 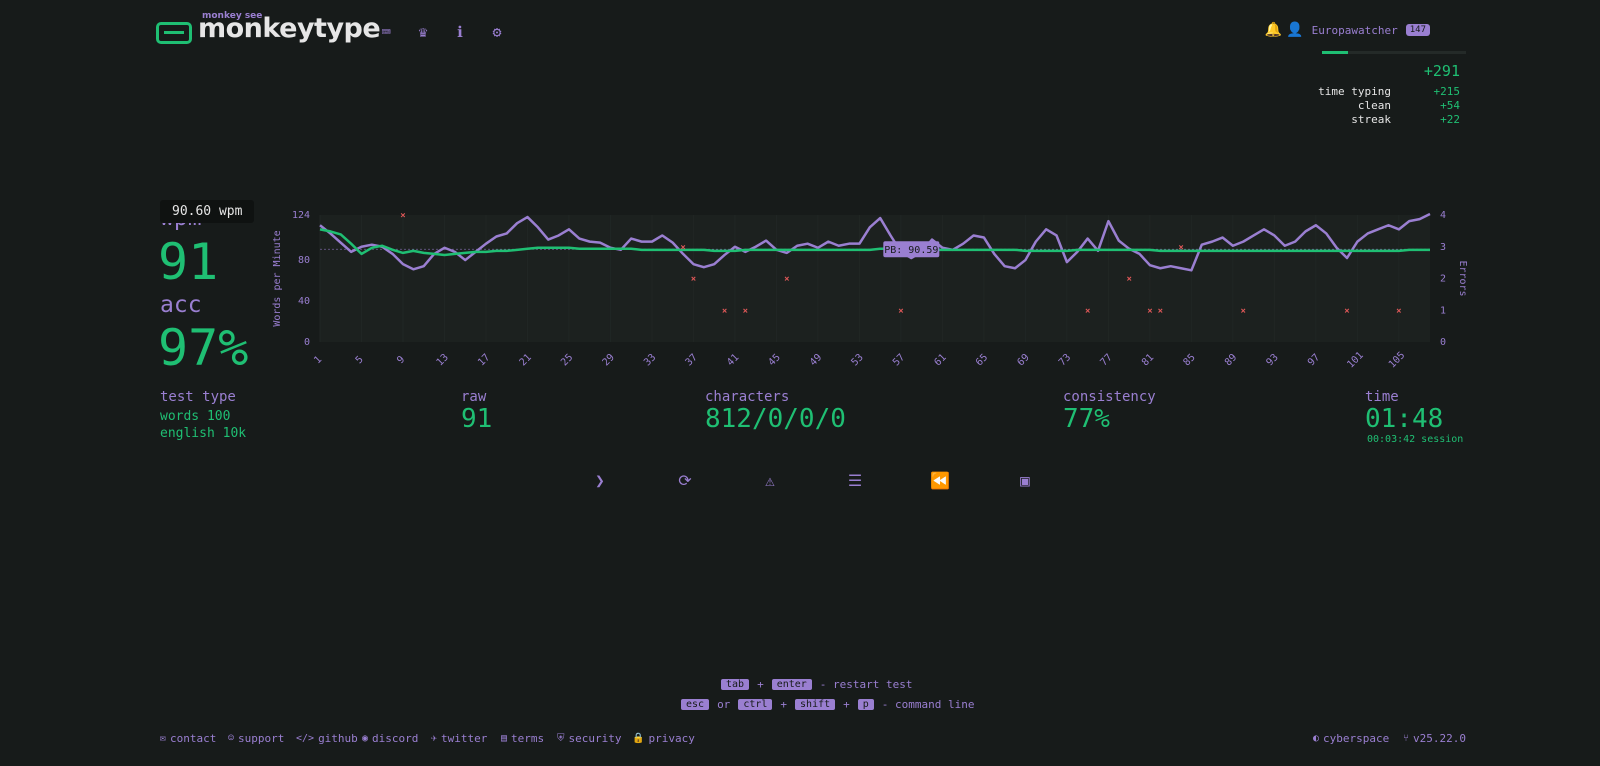 I want to click on characters-value: 812/0/0/0, so click(x=775, y=419).